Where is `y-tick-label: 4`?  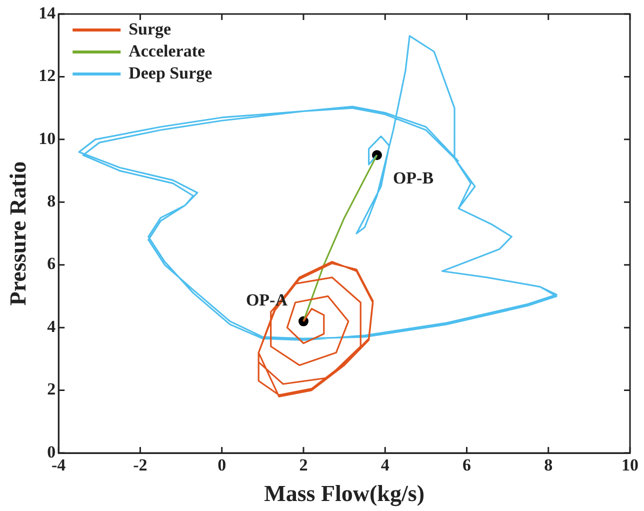
y-tick-label: 4 is located at coordinates (51, 326).